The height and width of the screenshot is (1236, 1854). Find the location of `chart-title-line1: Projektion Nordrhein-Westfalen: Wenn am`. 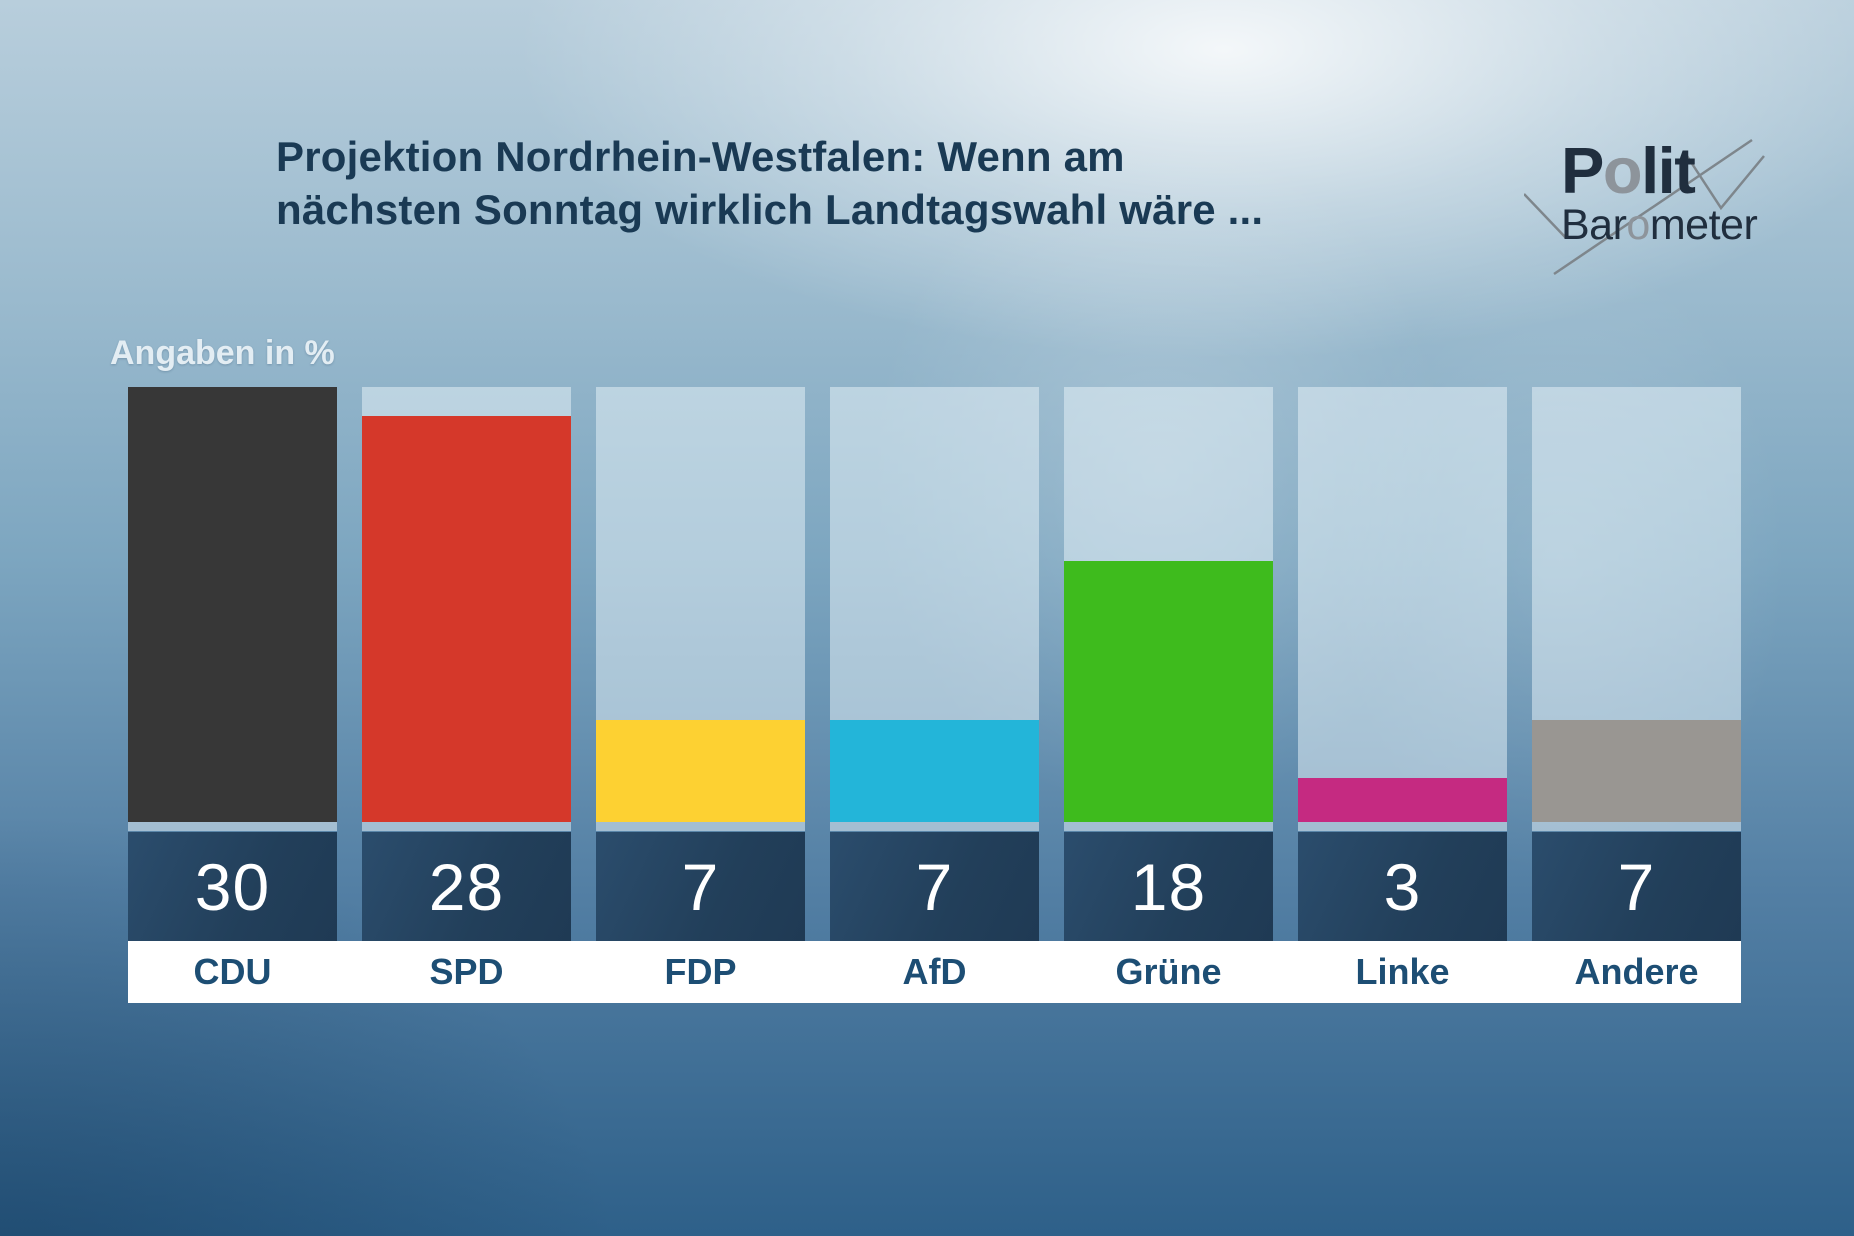

chart-title-line1: Projektion Nordrhein-Westfalen: Wenn am is located at coordinates (700, 156).